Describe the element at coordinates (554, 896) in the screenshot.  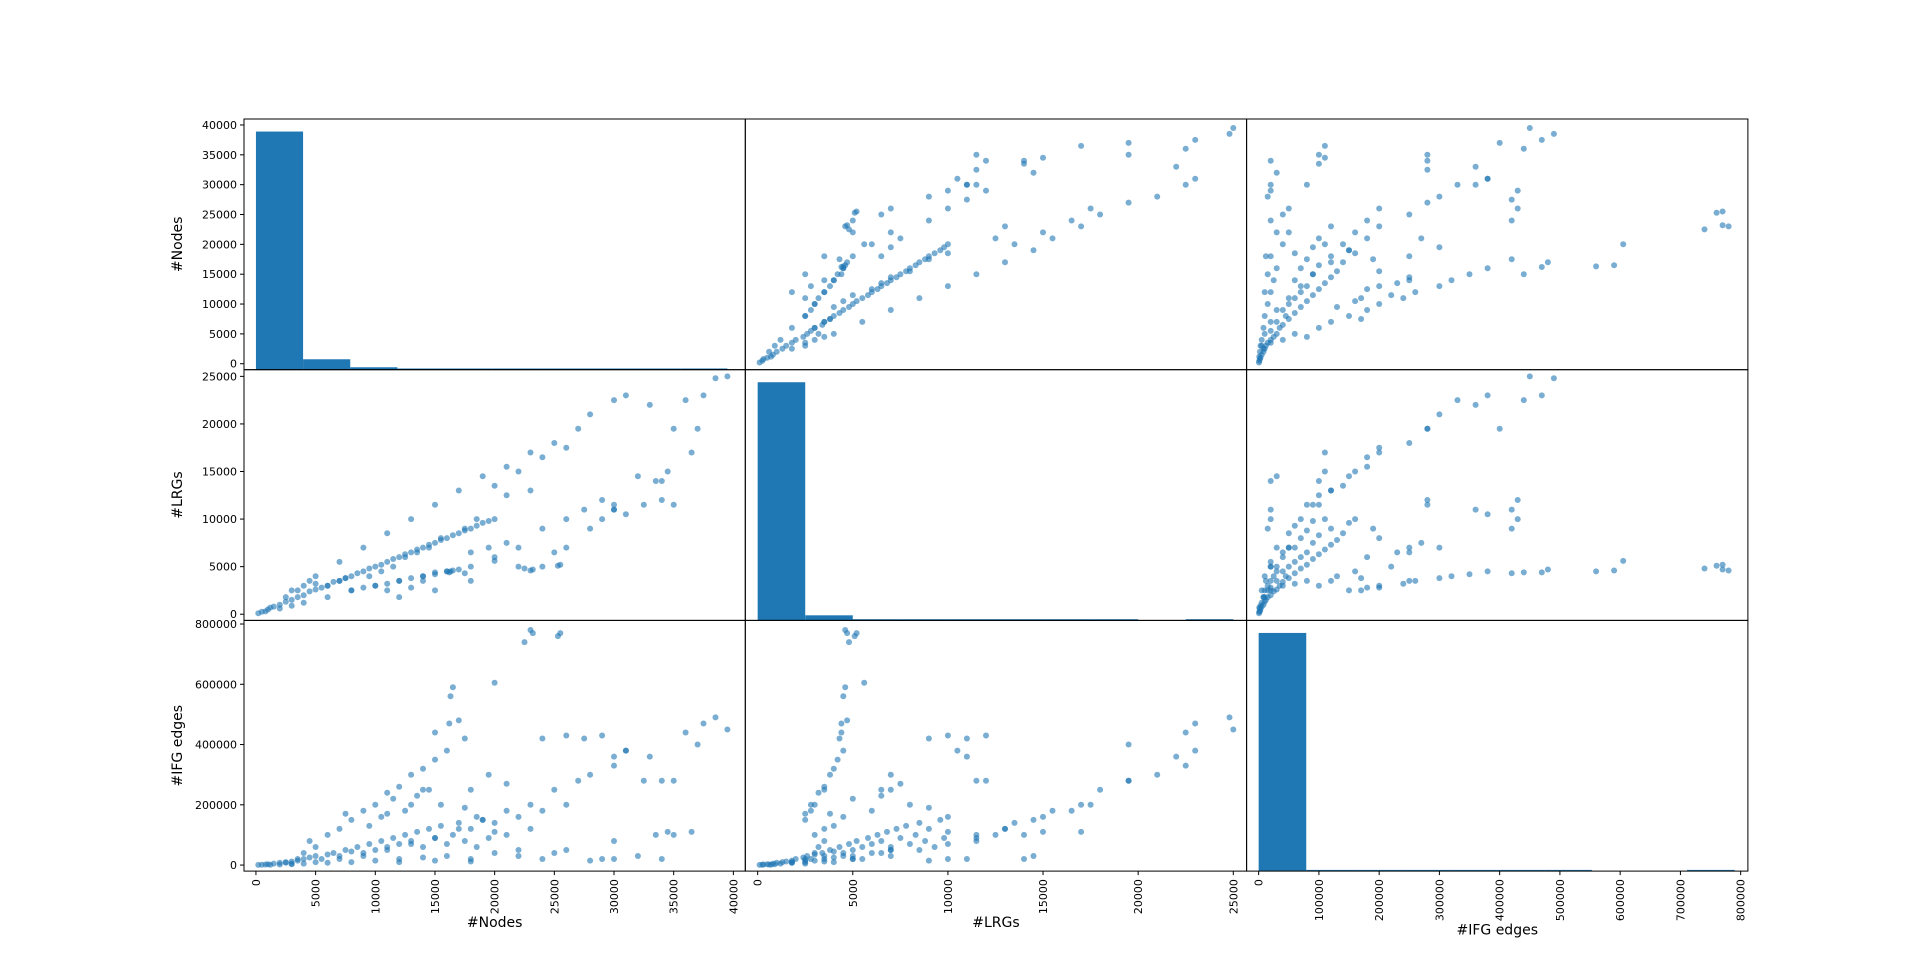
I see `x-tick-label: 25000` at that location.